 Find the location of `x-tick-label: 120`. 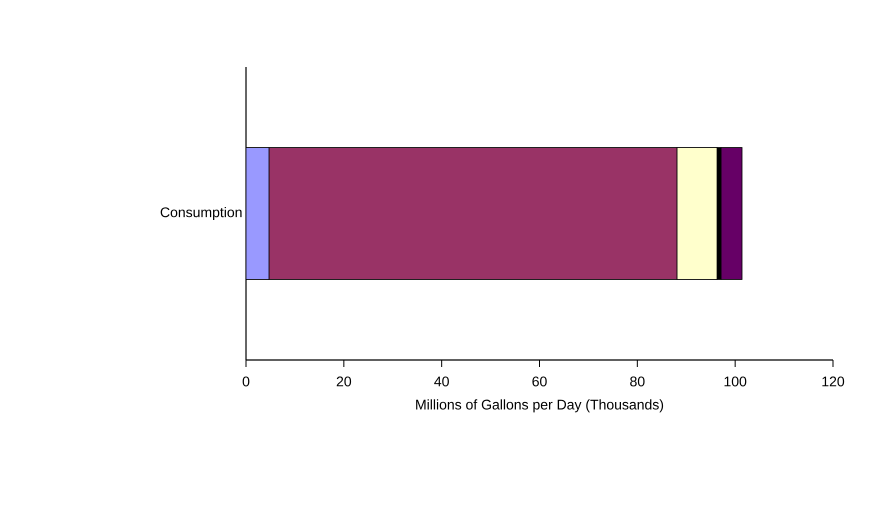

x-tick-label: 120 is located at coordinates (833, 381).